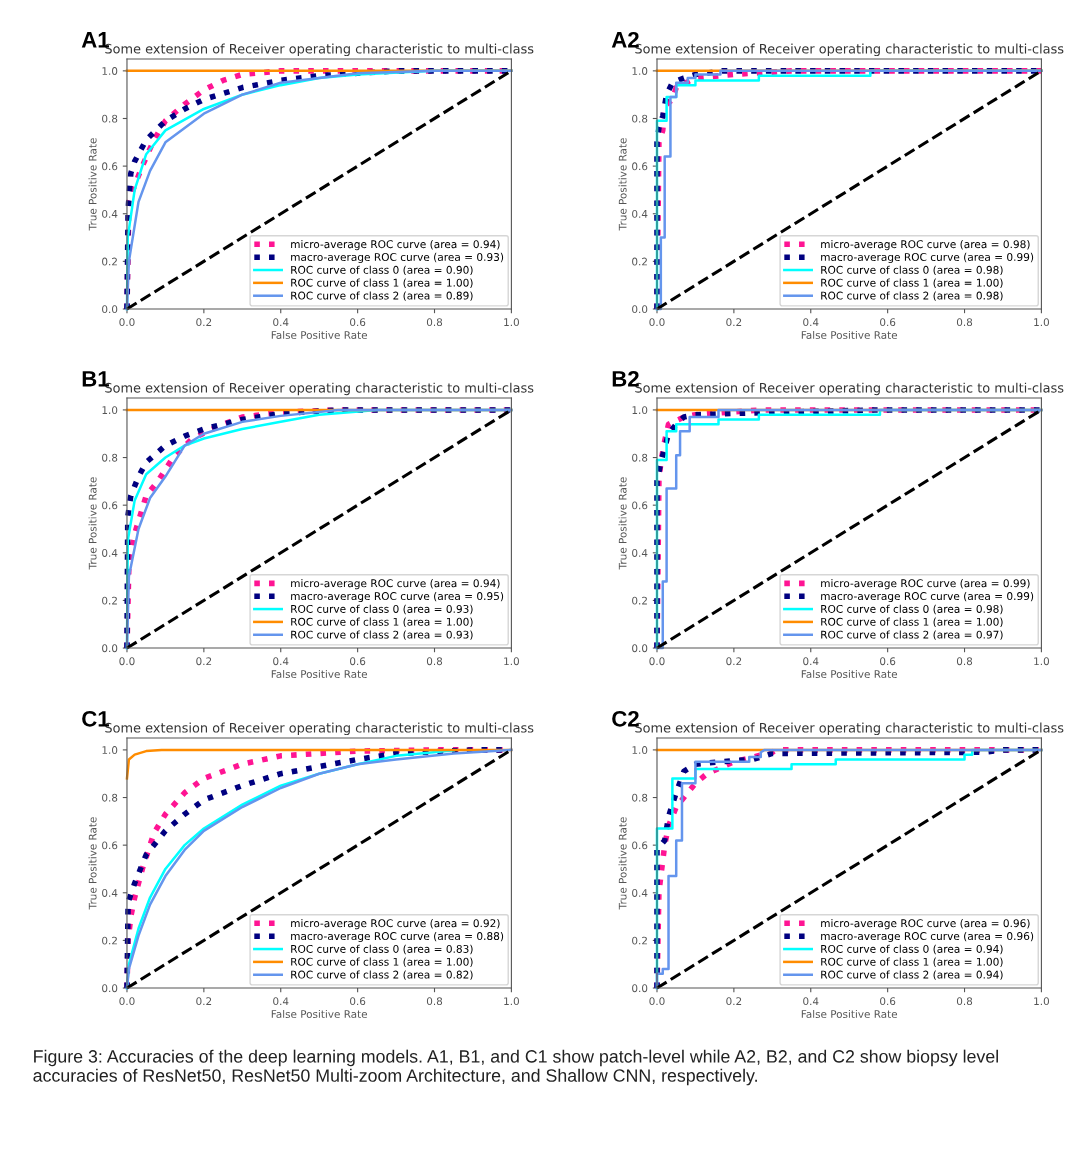 This screenshot has width=1089, height=1156. Describe the element at coordinates (912, 296) in the screenshot. I see `legend-label: ROC curve of class 2 (area = 0.98)` at that location.